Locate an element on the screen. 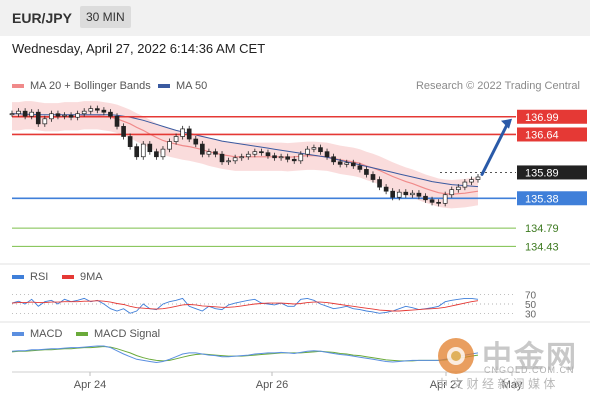 The height and width of the screenshot is (400, 590). forecast-arrow-shaft is located at coordinates (495, 148).